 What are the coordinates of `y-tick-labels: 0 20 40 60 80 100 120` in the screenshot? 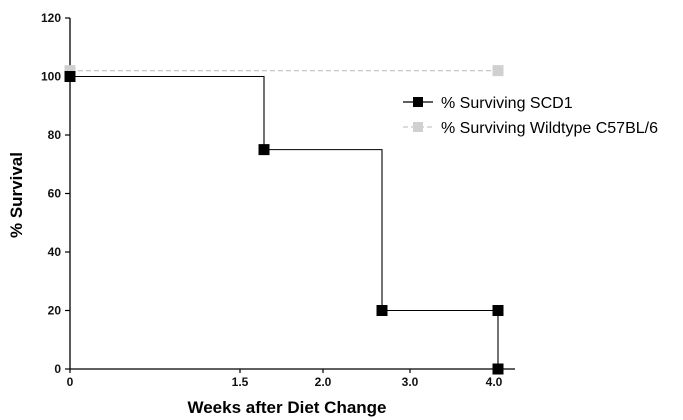 It's located at (51, 193).